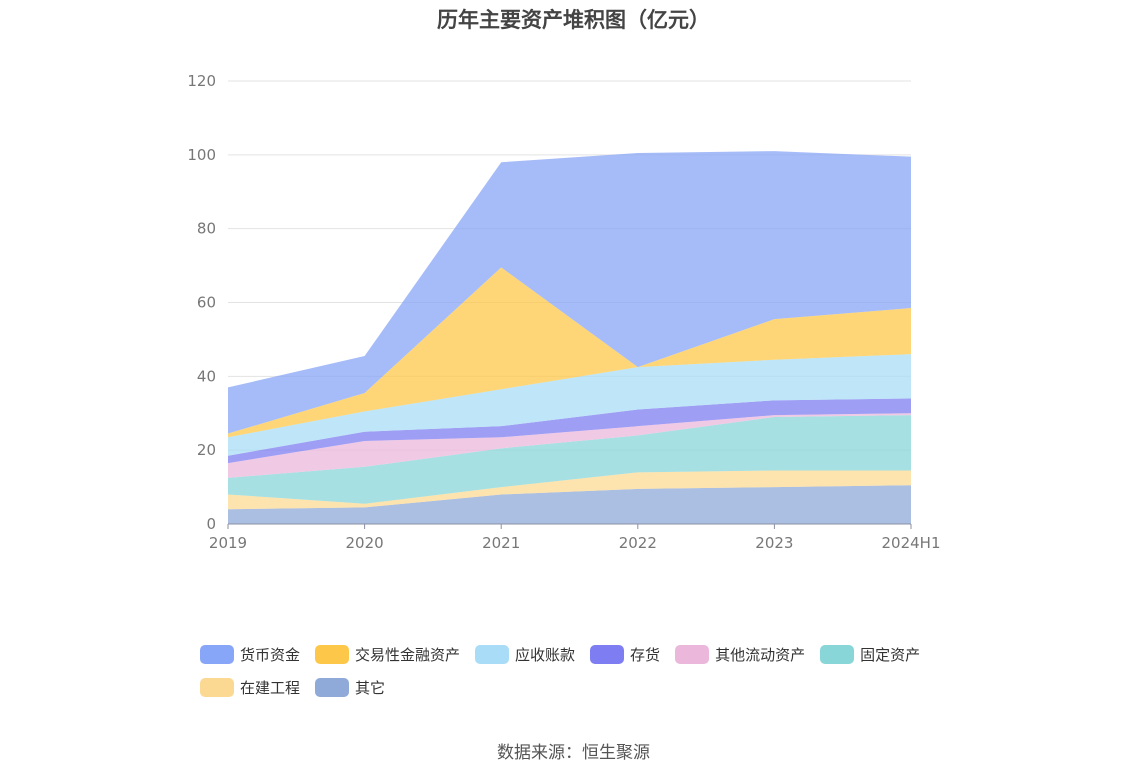 The height and width of the screenshot is (776, 1147). What do you see at coordinates (645, 655) in the screenshot?
I see `legend-label: 存货` at bounding box center [645, 655].